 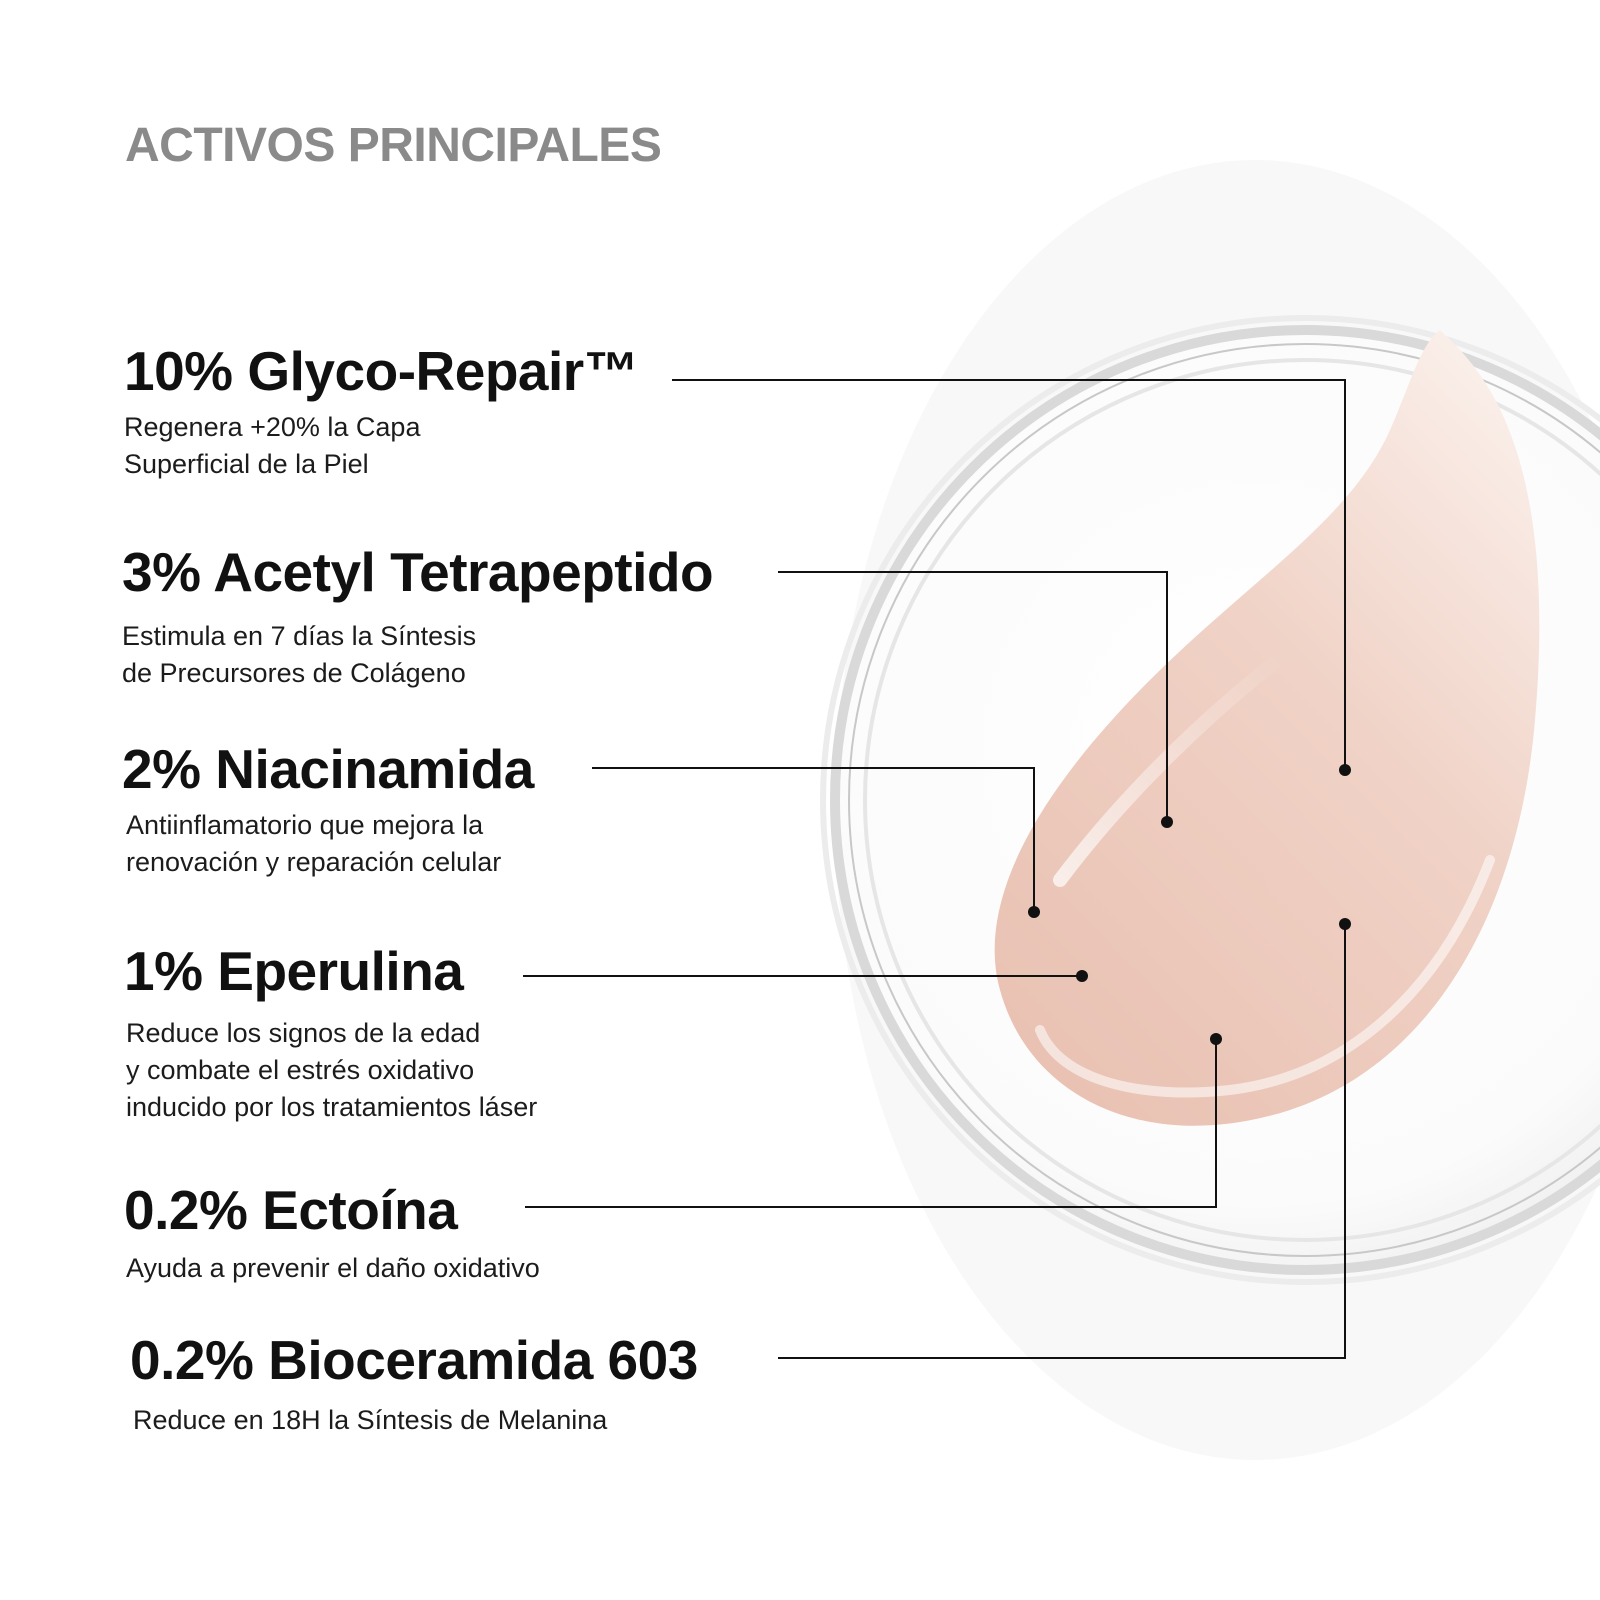 I want to click on ingredient-name: 0.2% Bioceramida 603, so click(x=414, y=1360).